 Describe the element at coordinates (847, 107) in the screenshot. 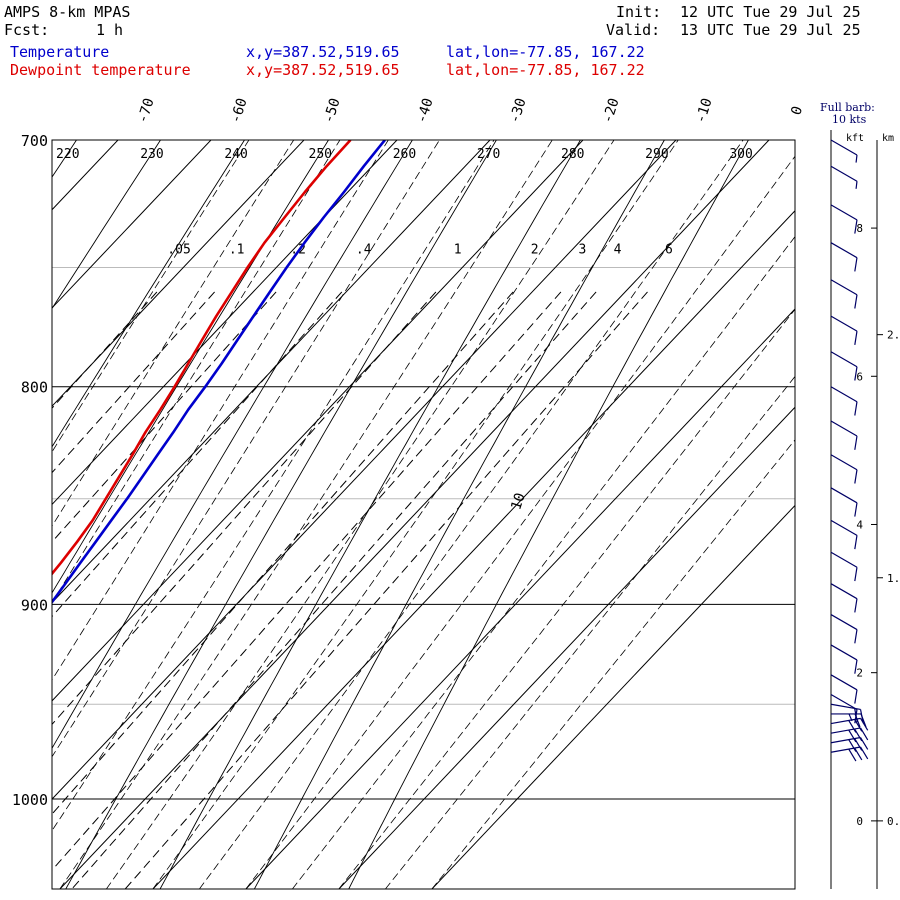

I see `wind-key-line1: Full barb:` at that location.